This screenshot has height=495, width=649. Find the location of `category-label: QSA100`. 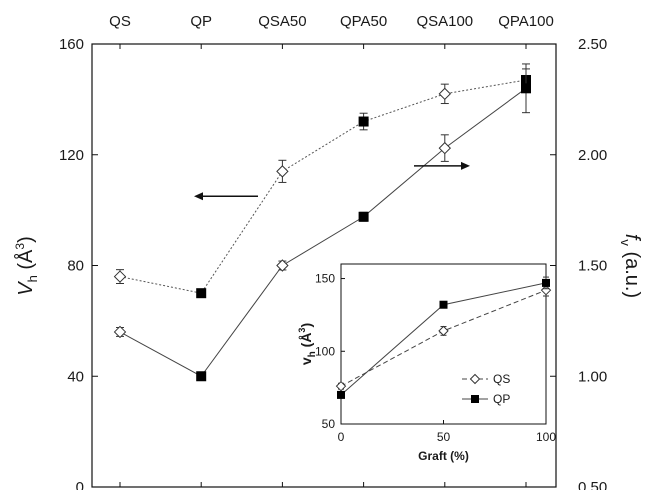

category-label: QSA100 is located at coordinates (444, 21).